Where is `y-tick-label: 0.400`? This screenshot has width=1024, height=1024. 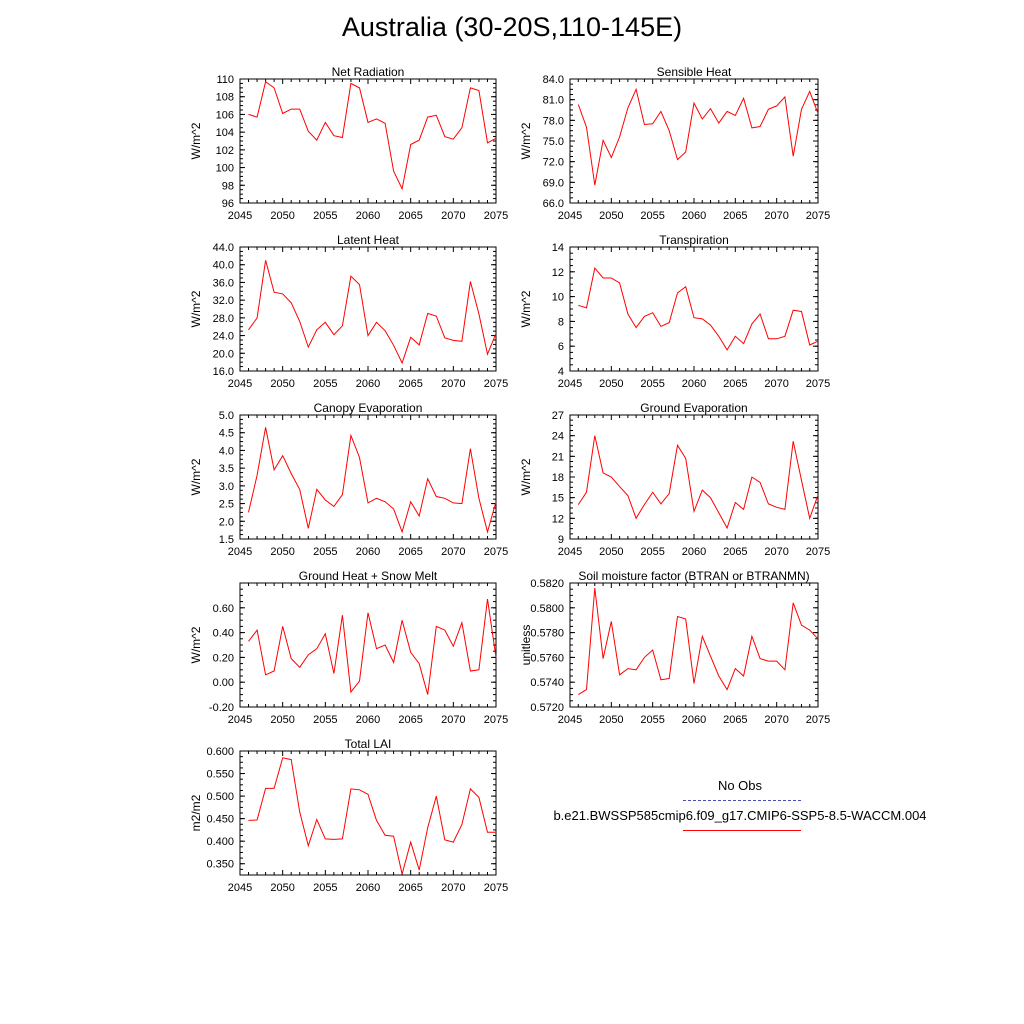
y-tick-label: 0.400 is located at coordinates (220, 842).